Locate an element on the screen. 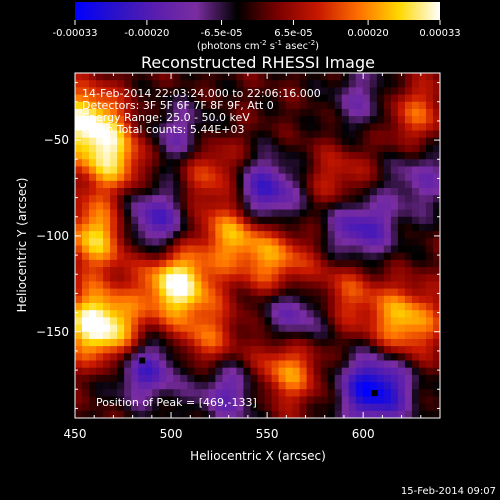 This screenshot has height=500, width=500. peak-marker is located at coordinates (374, 393).